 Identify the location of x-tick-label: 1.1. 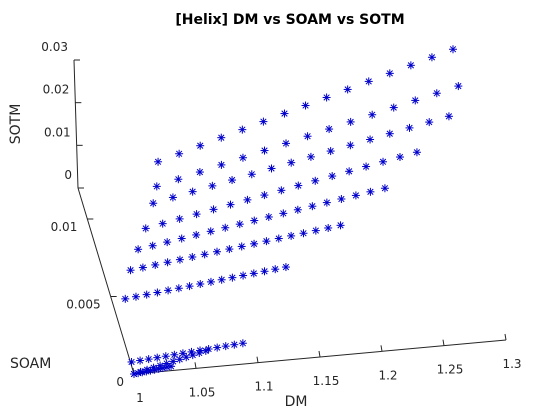
(263, 387).